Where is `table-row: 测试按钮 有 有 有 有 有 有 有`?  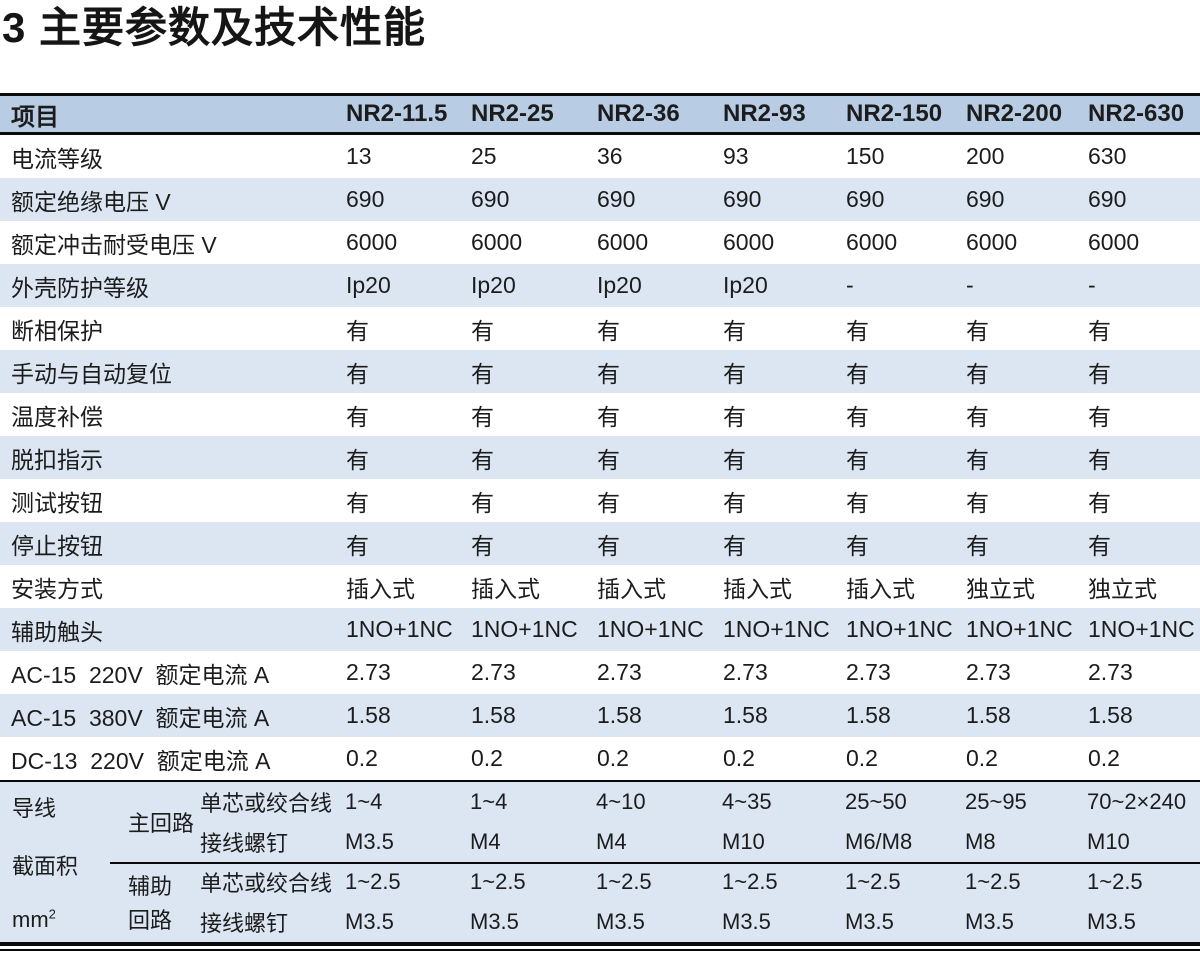 table-row: 测试按钮 有 有 有 有 有 有 有 is located at coordinates (600, 500).